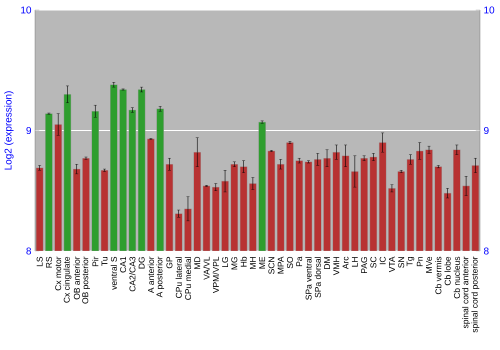  I want to click on x-tick-label: Pn, so click(419, 261).